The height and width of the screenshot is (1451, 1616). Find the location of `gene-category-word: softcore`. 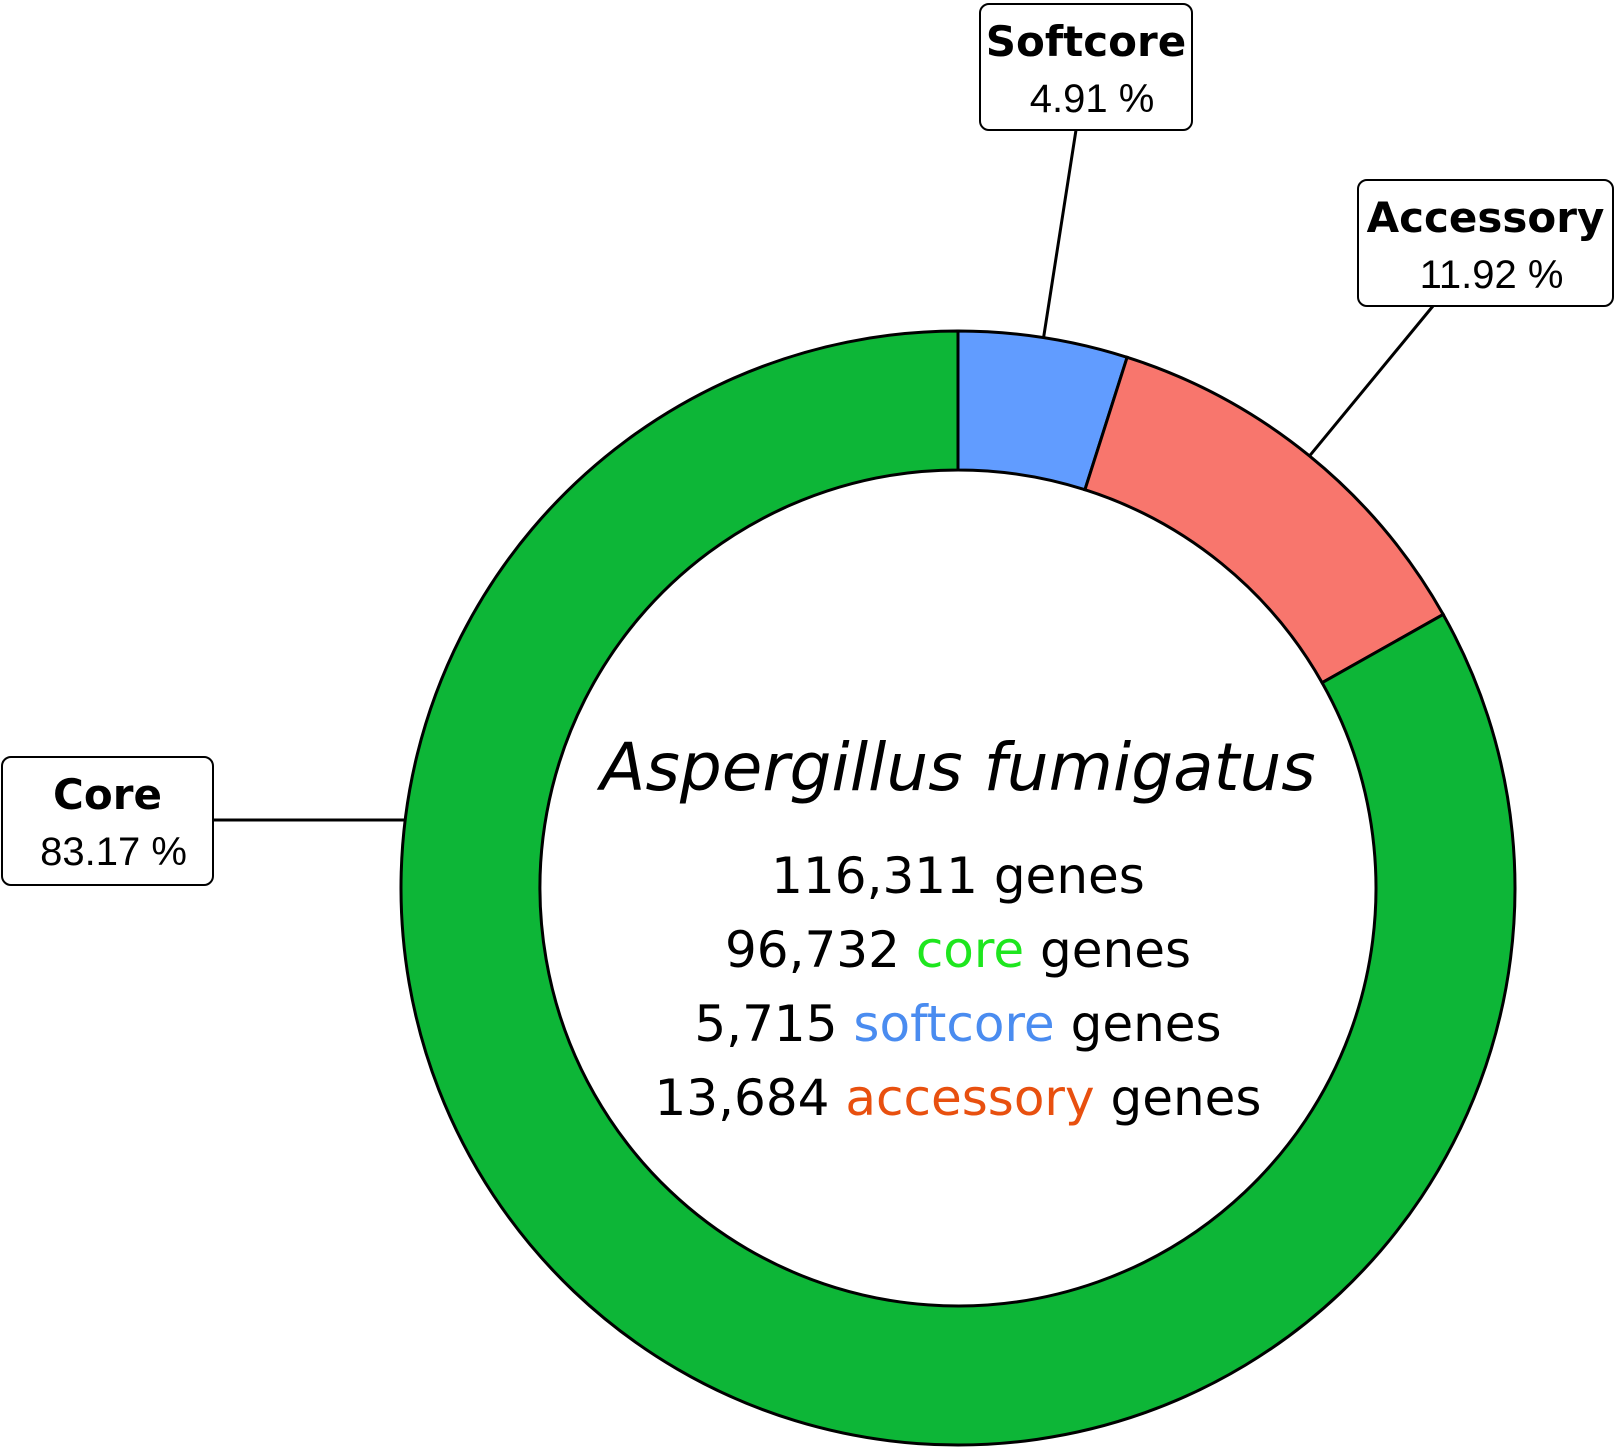

gene-category-word: softcore is located at coordinates (961, 1024).